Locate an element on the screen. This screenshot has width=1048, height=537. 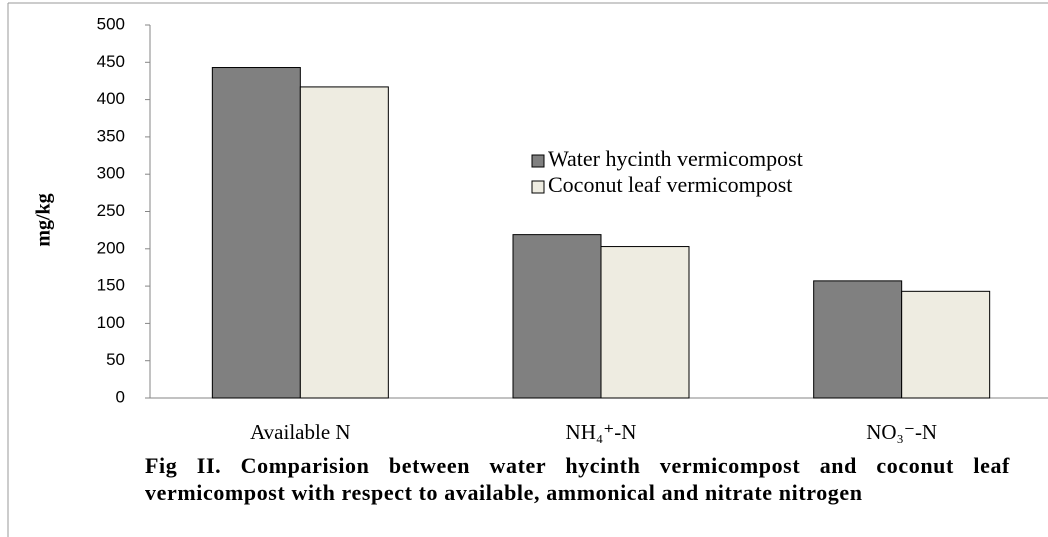
x-tick-label: NH₄⁺-N is located at coordinates (601, 432).